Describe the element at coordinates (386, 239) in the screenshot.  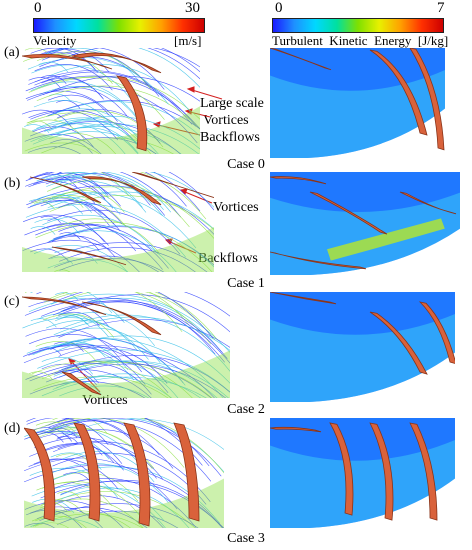
I see `tke-high-region` at that location.